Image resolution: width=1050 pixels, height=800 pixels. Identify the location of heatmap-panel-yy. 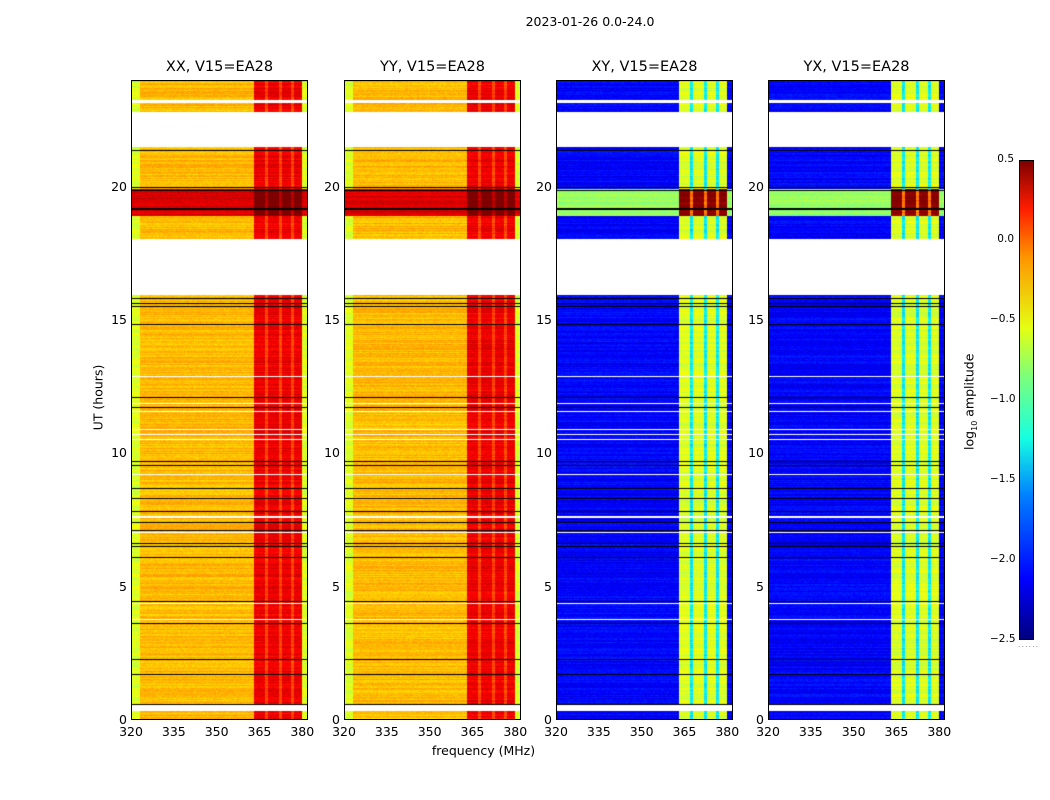
(432, 400).